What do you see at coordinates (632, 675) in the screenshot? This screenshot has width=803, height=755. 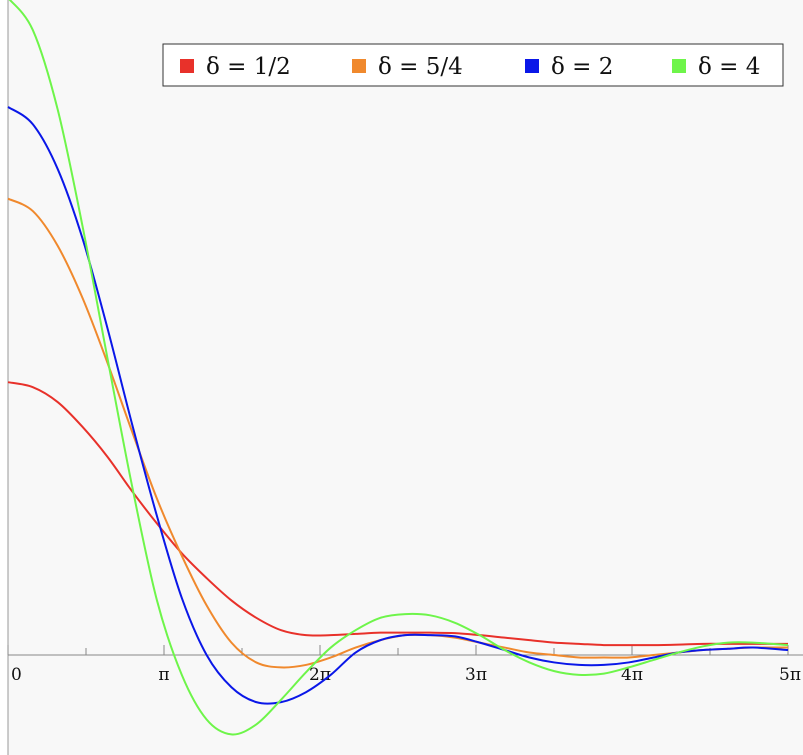 I see `x-tick-label: 4π` at bounding box center [632, 675].